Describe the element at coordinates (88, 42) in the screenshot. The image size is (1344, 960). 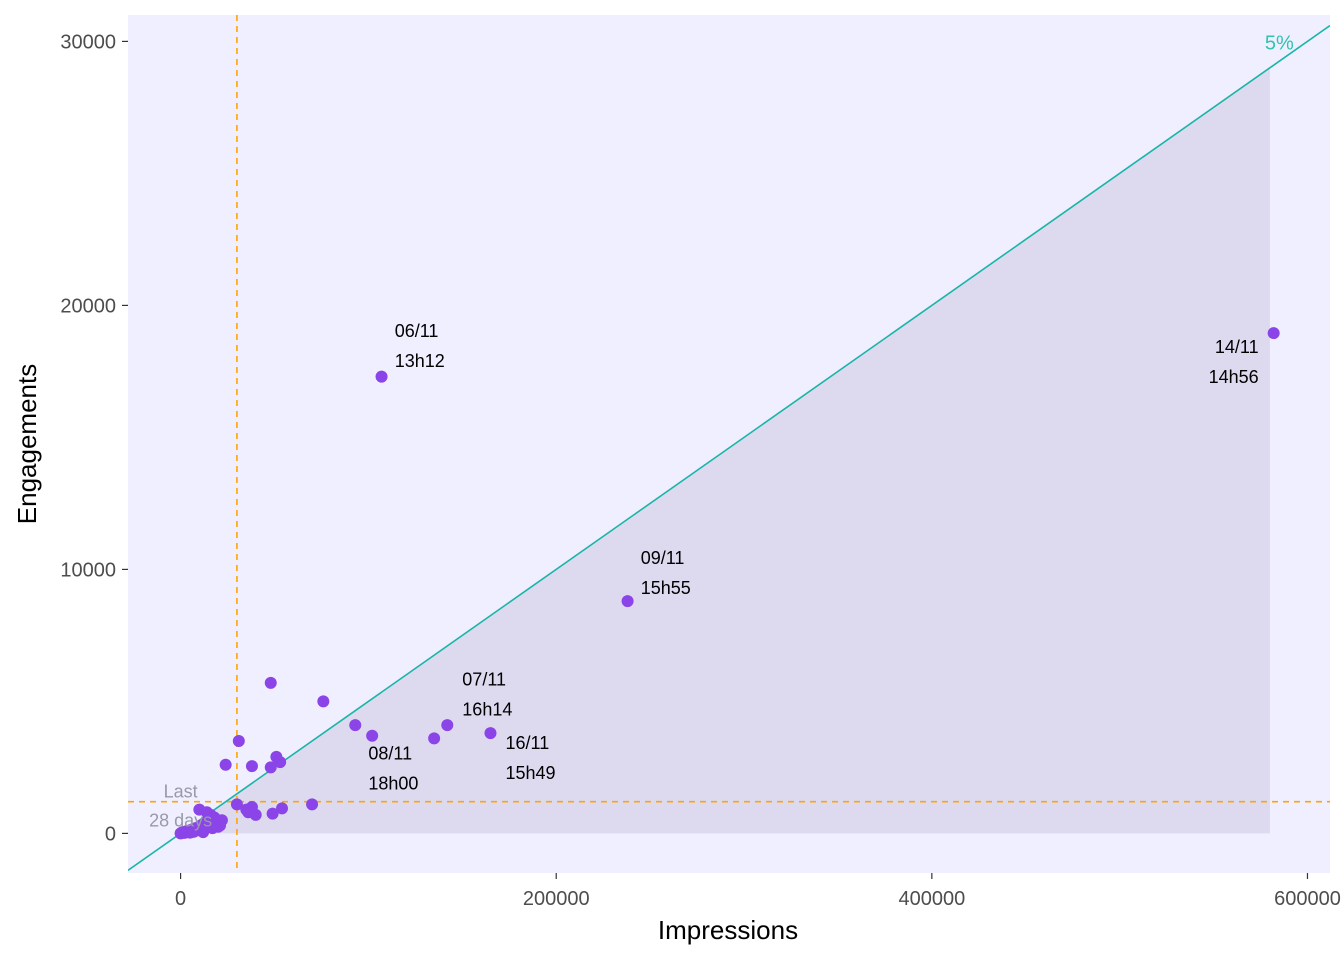
I see `y-tick-label: 30000` at that location.